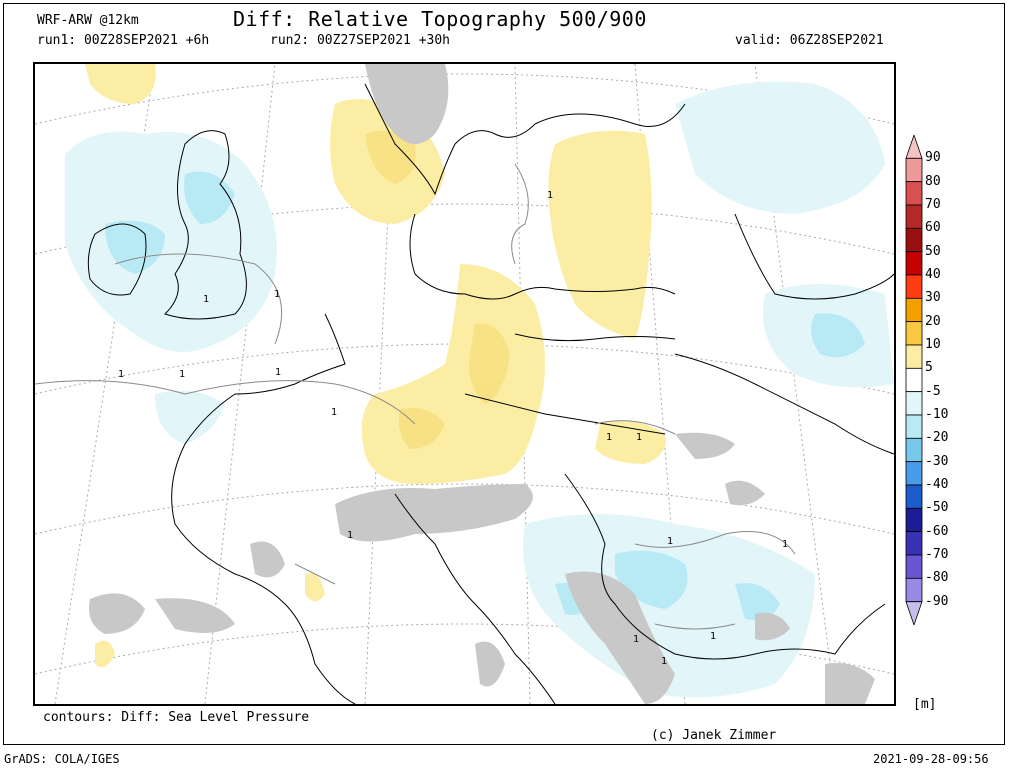  I want to click on legend-tick-label: 10, so click(933, 344).